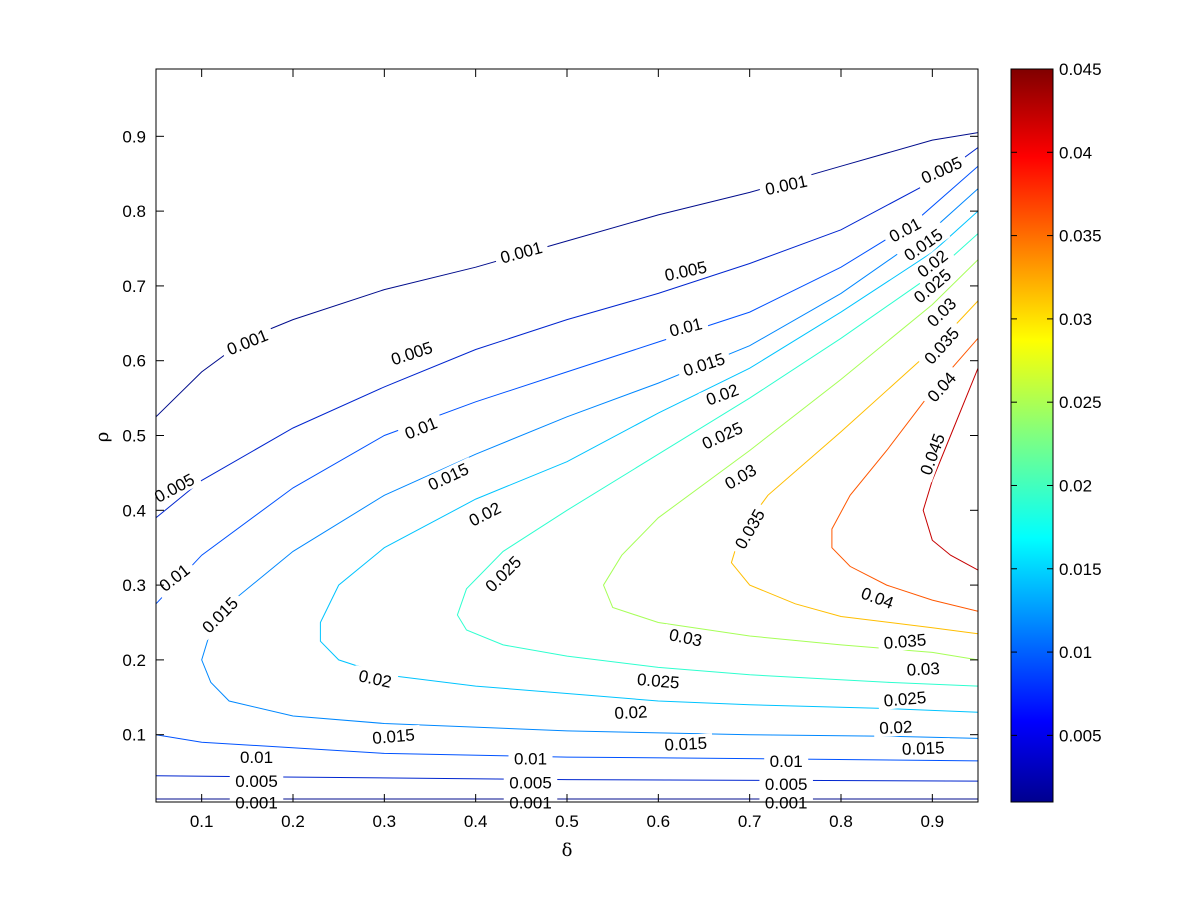 The image size is (1201, 901). Describe the element at coordinates (933, 821) in the screenshot. I see `x-tick-label: 0.9` at that location.